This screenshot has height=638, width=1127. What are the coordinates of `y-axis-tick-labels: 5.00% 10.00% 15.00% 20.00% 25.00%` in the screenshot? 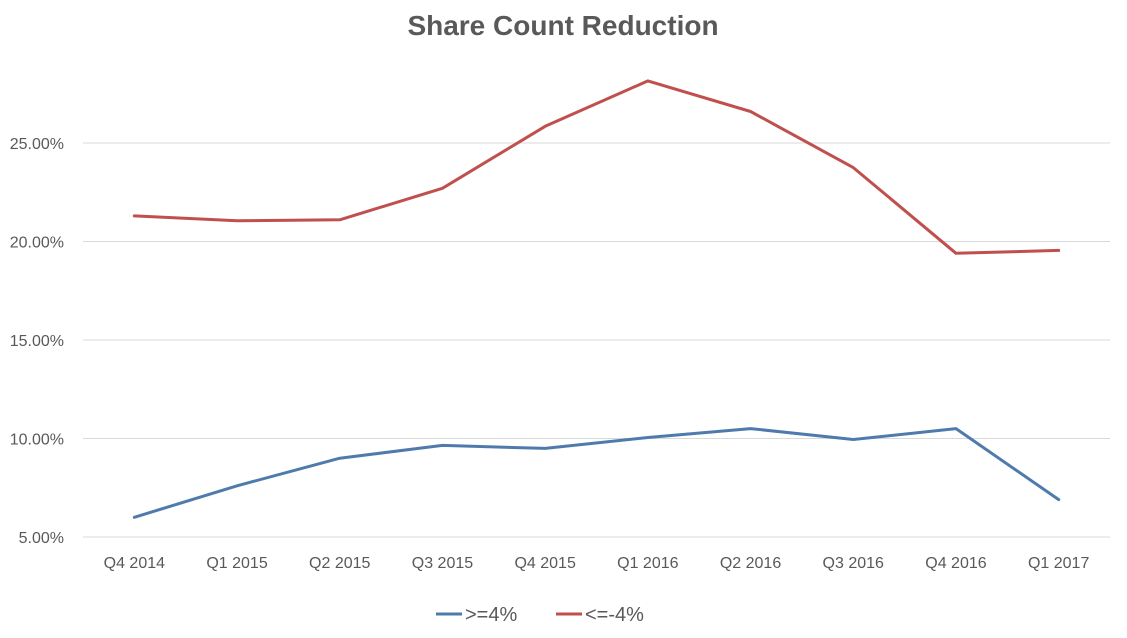 It's located at (37, 341).